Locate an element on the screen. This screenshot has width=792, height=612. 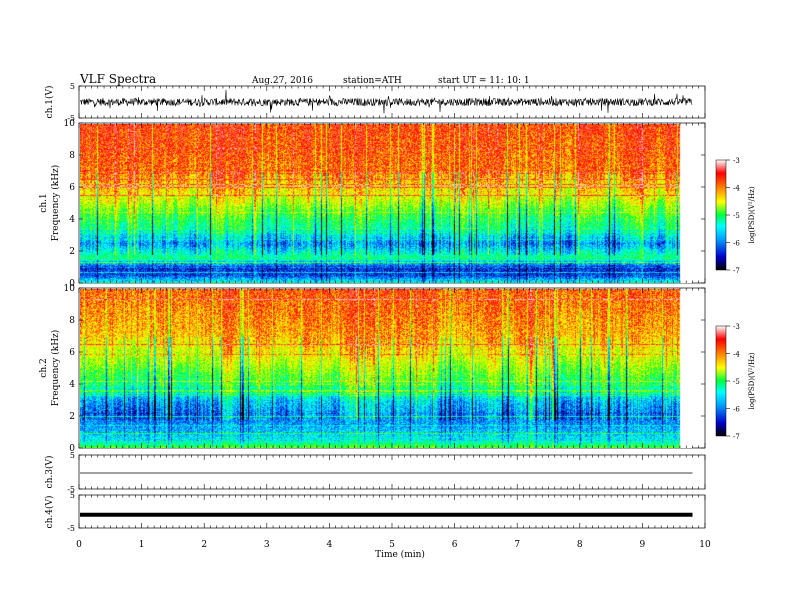
ch1-colorbar-label: log(PSD)(V²/Hz) is located at coordinates (752, 214).